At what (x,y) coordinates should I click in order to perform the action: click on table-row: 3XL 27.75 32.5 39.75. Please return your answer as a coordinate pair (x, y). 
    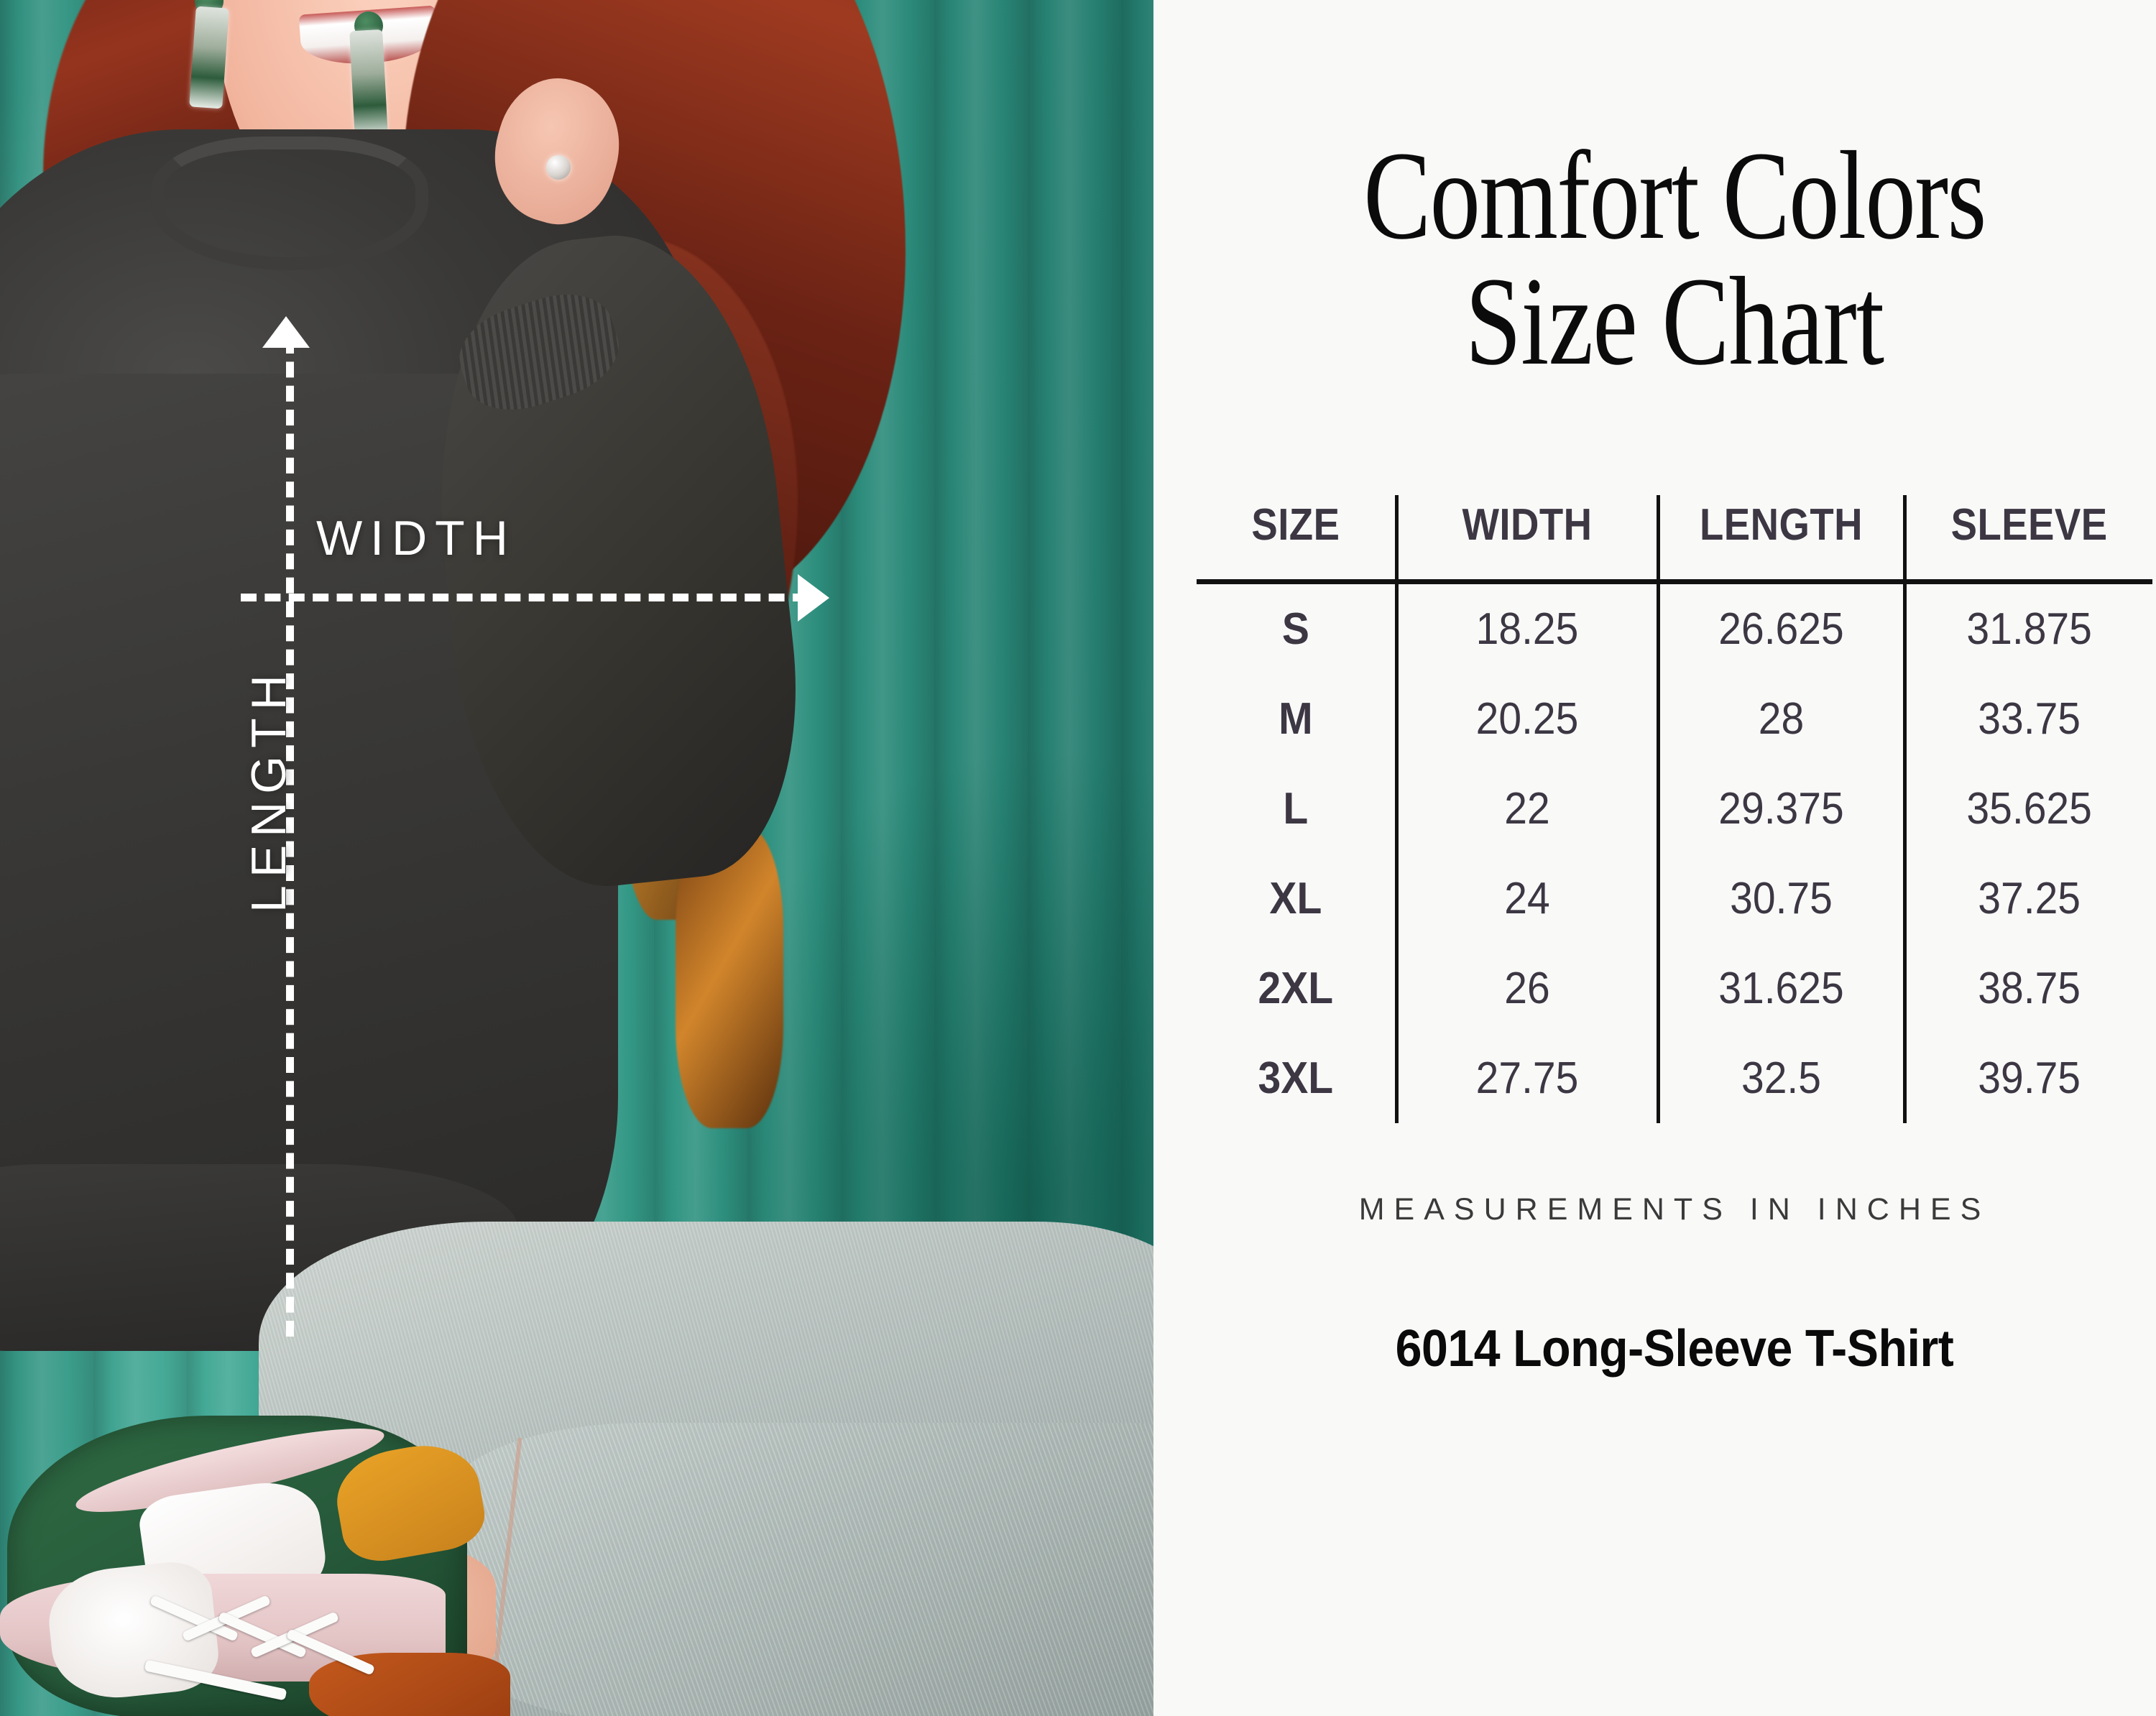
    Looking at the image, I should click on (1674, 1078).